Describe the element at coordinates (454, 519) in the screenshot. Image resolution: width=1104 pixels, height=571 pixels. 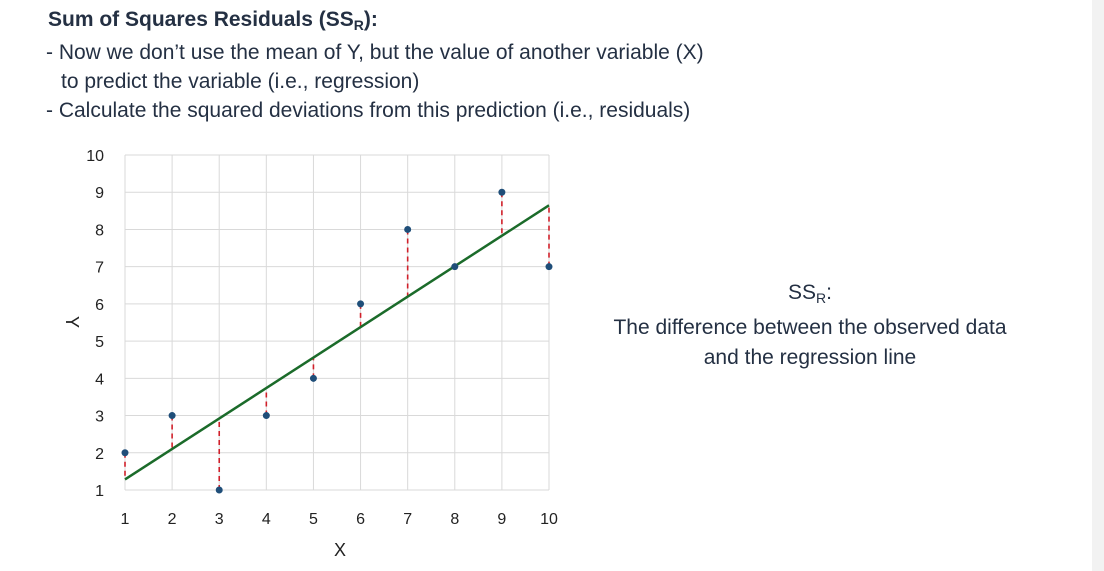
I see `x-tick-label: 8` at that location.